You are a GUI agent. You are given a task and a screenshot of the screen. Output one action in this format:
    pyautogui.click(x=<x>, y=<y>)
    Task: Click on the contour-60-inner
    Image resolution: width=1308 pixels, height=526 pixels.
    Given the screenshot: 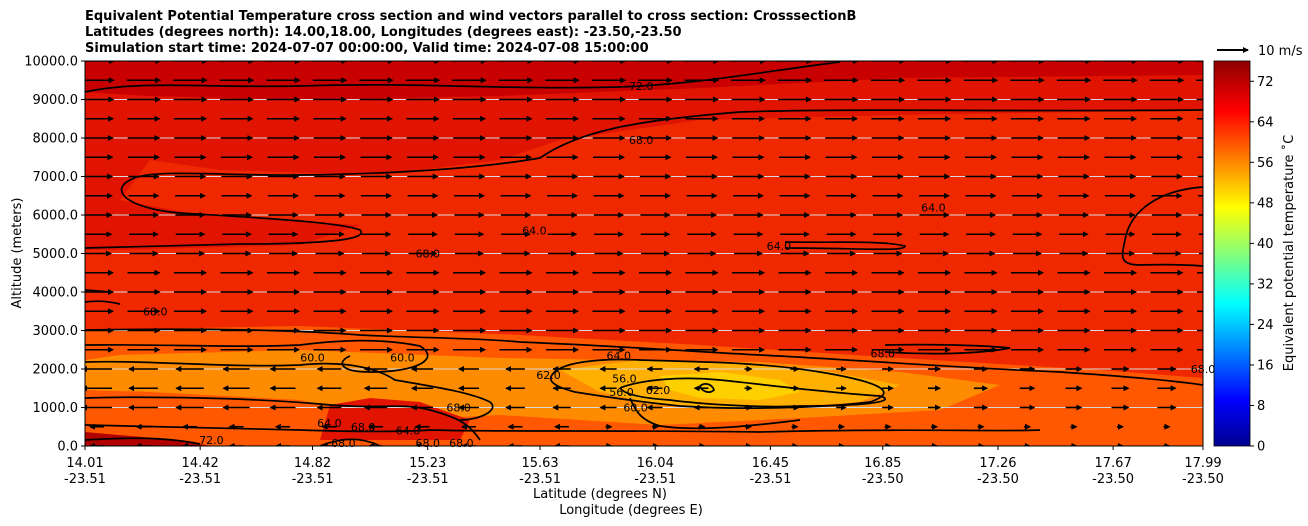 What is the action you would take?
    pyautogui.click(x=715, y=413)
    